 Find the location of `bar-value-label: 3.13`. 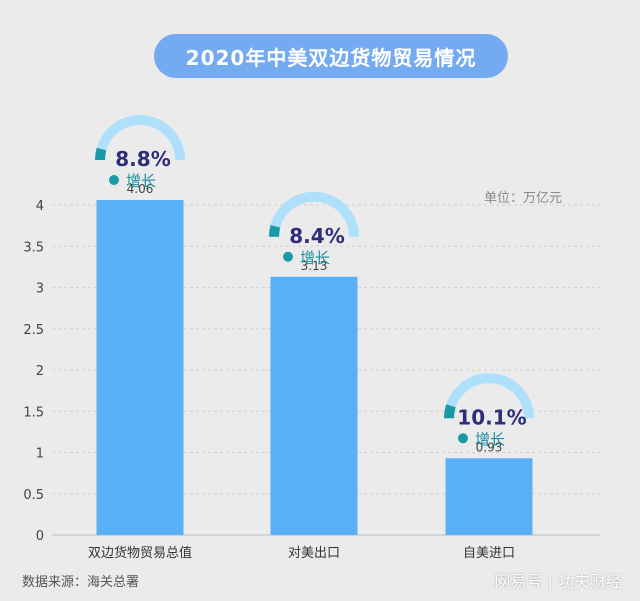

bar-value-label: 3.13 is located at coordinates (314, 266).